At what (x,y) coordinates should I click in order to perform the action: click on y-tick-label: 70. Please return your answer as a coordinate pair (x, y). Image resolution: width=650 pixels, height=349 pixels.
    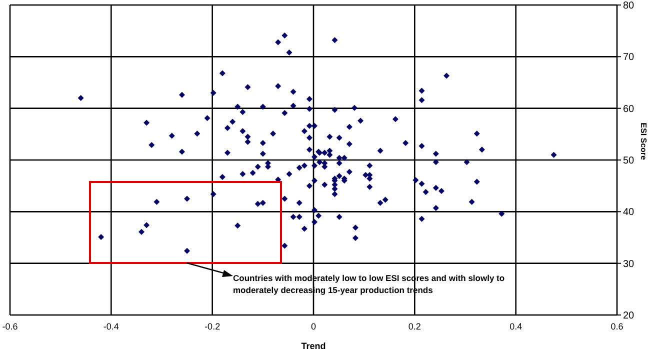
    Looking at the image, I should click on (629, 58).